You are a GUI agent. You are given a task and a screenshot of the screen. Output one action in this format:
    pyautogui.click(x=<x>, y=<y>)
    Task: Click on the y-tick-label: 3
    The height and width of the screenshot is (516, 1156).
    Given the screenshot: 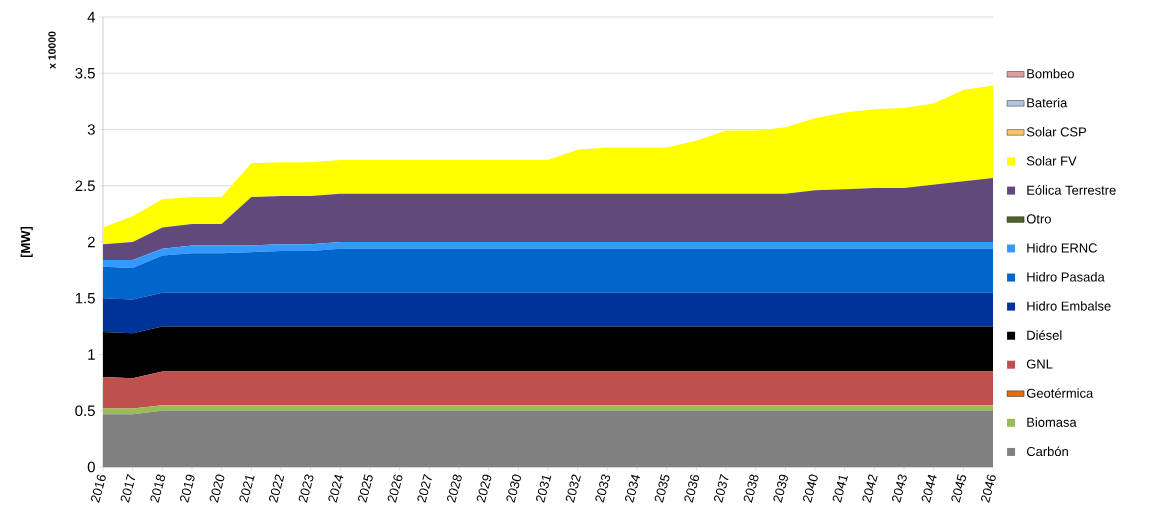 What is the action you would take?
    pyautogui.click(x=91, y=129)
    